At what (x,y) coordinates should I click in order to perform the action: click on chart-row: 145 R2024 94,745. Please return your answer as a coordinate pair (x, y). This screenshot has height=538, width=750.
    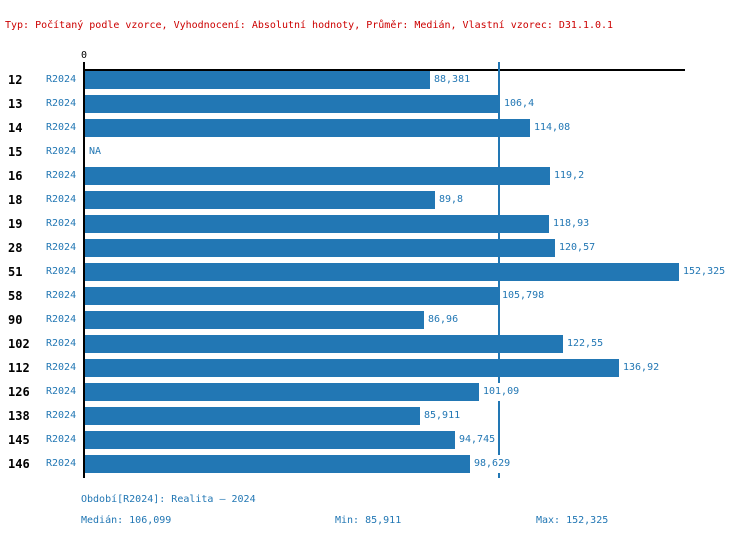
    Looking at the image, I should click on (375, 440).